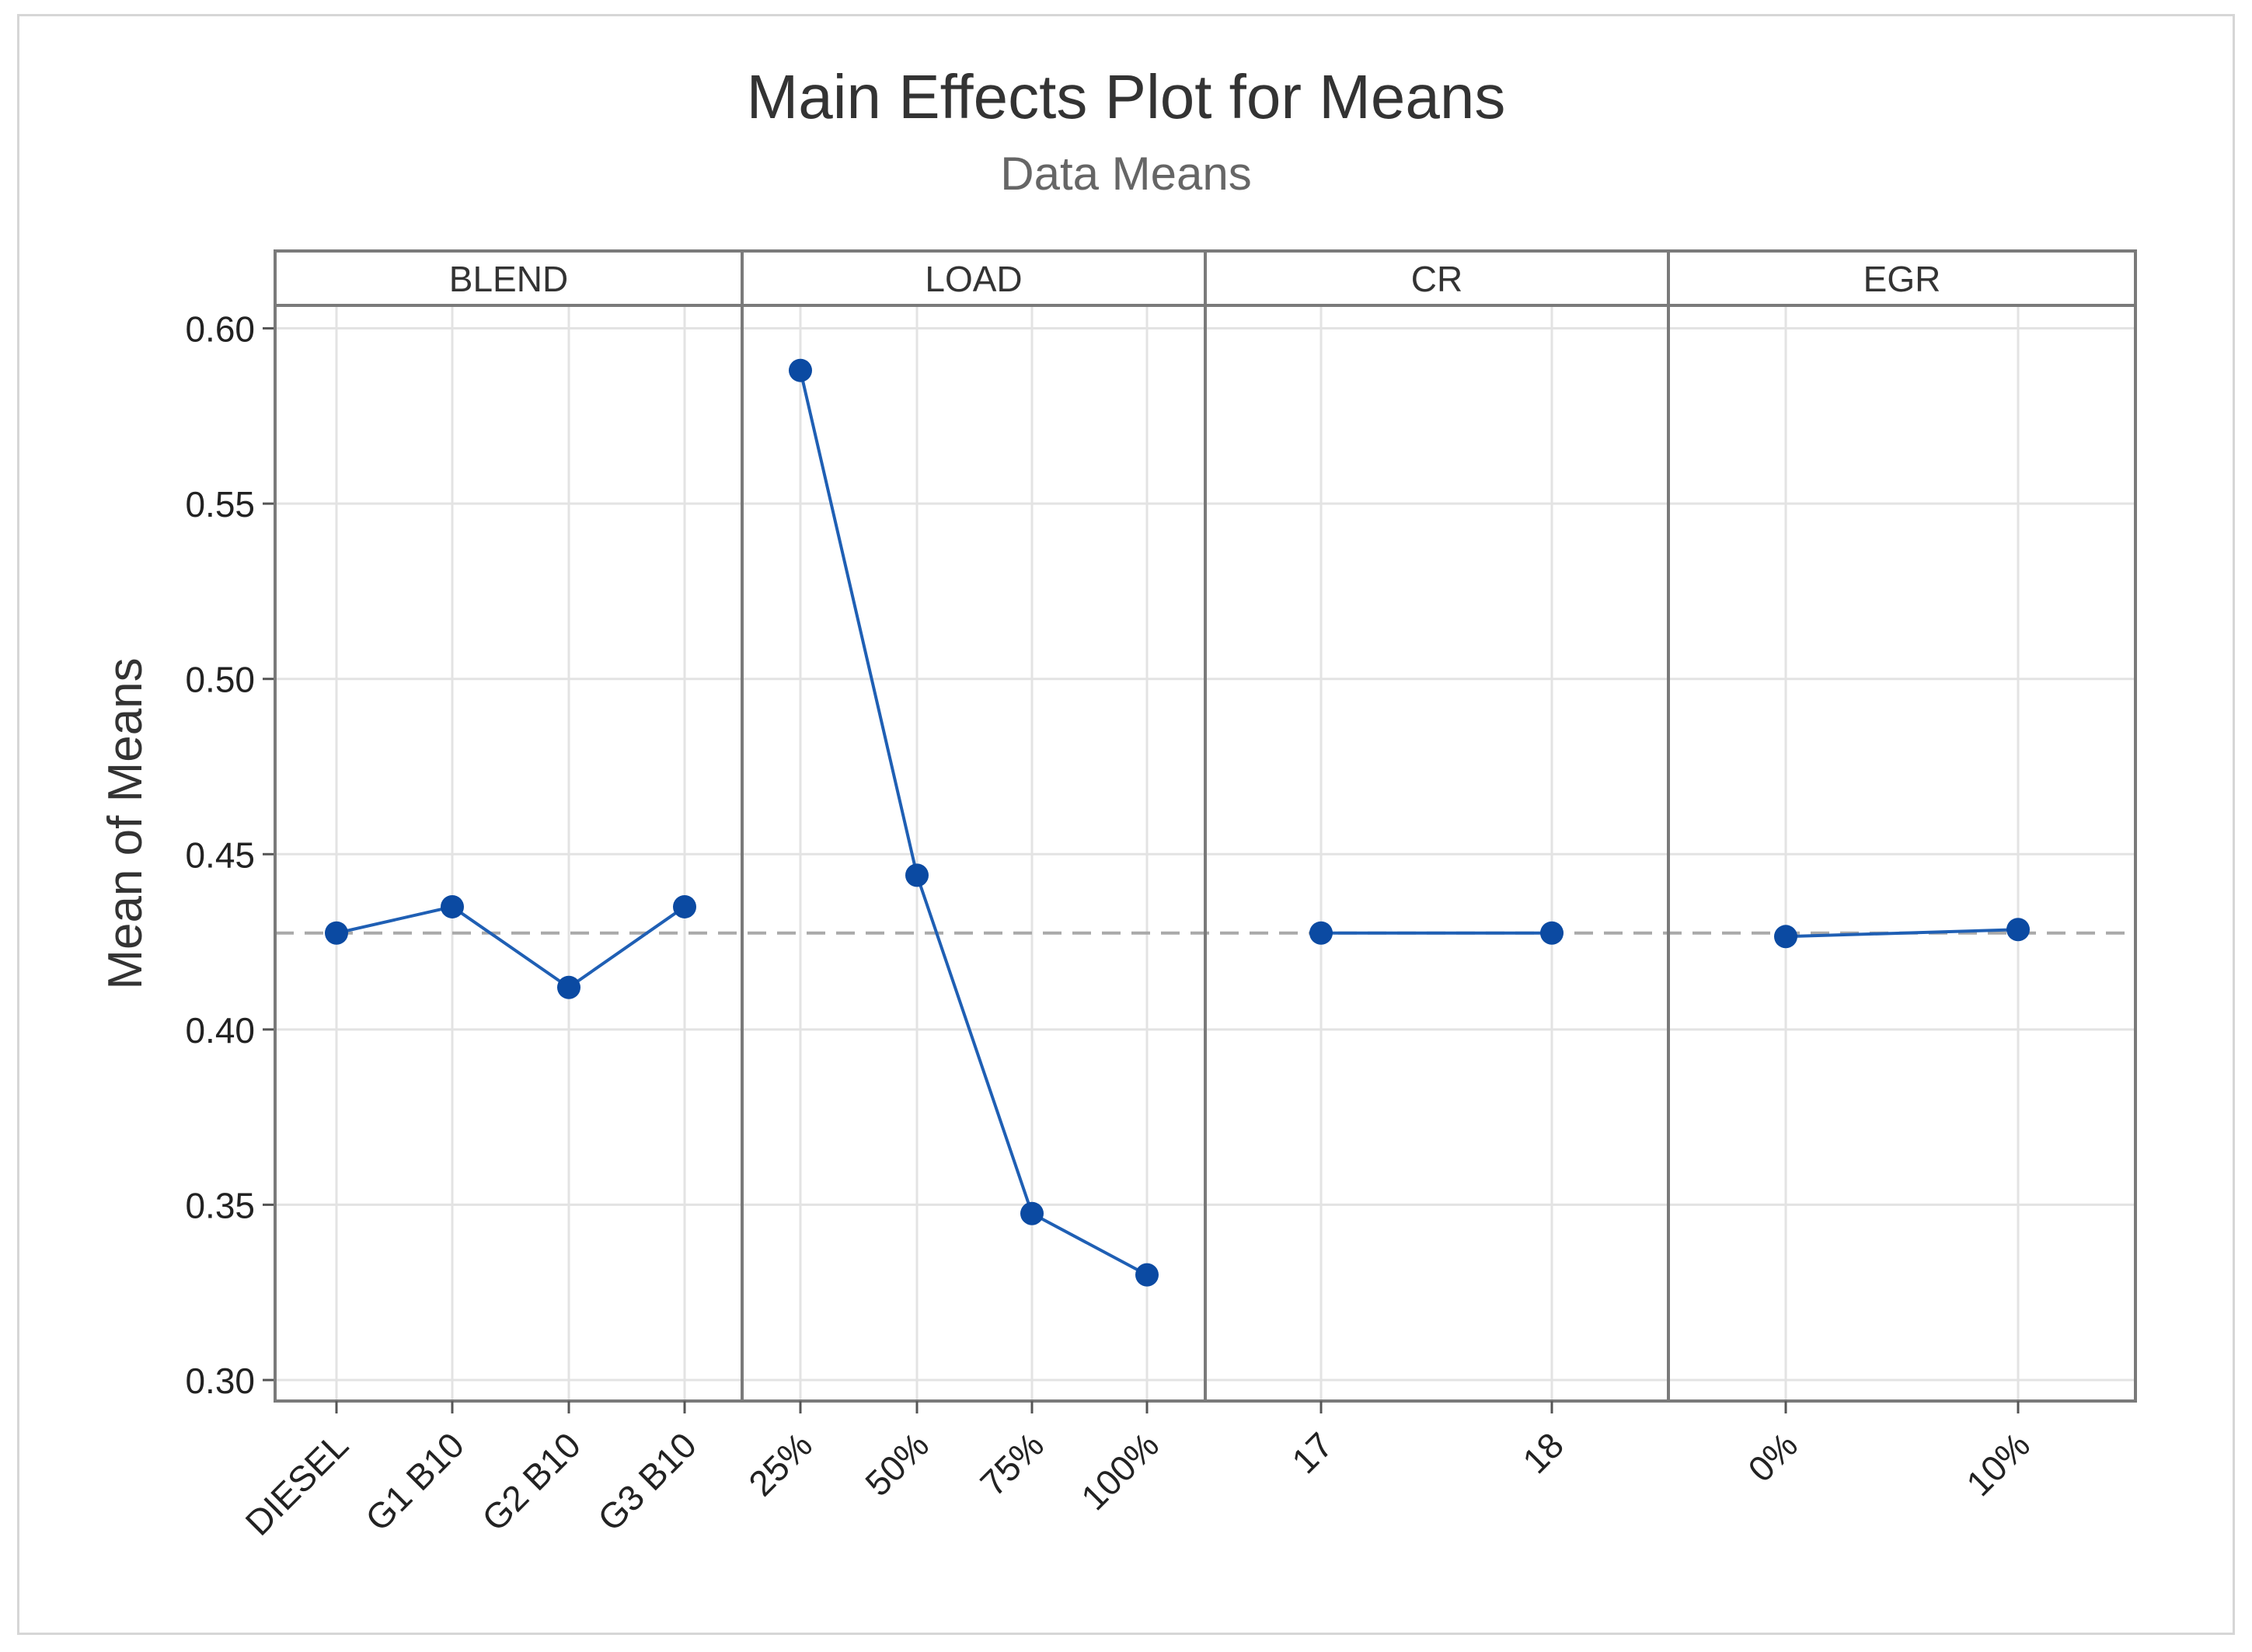  What do you see at coordinates (511, 947) in the screenshot?
I see `series-line-blend` at bounding box center [511, 947].